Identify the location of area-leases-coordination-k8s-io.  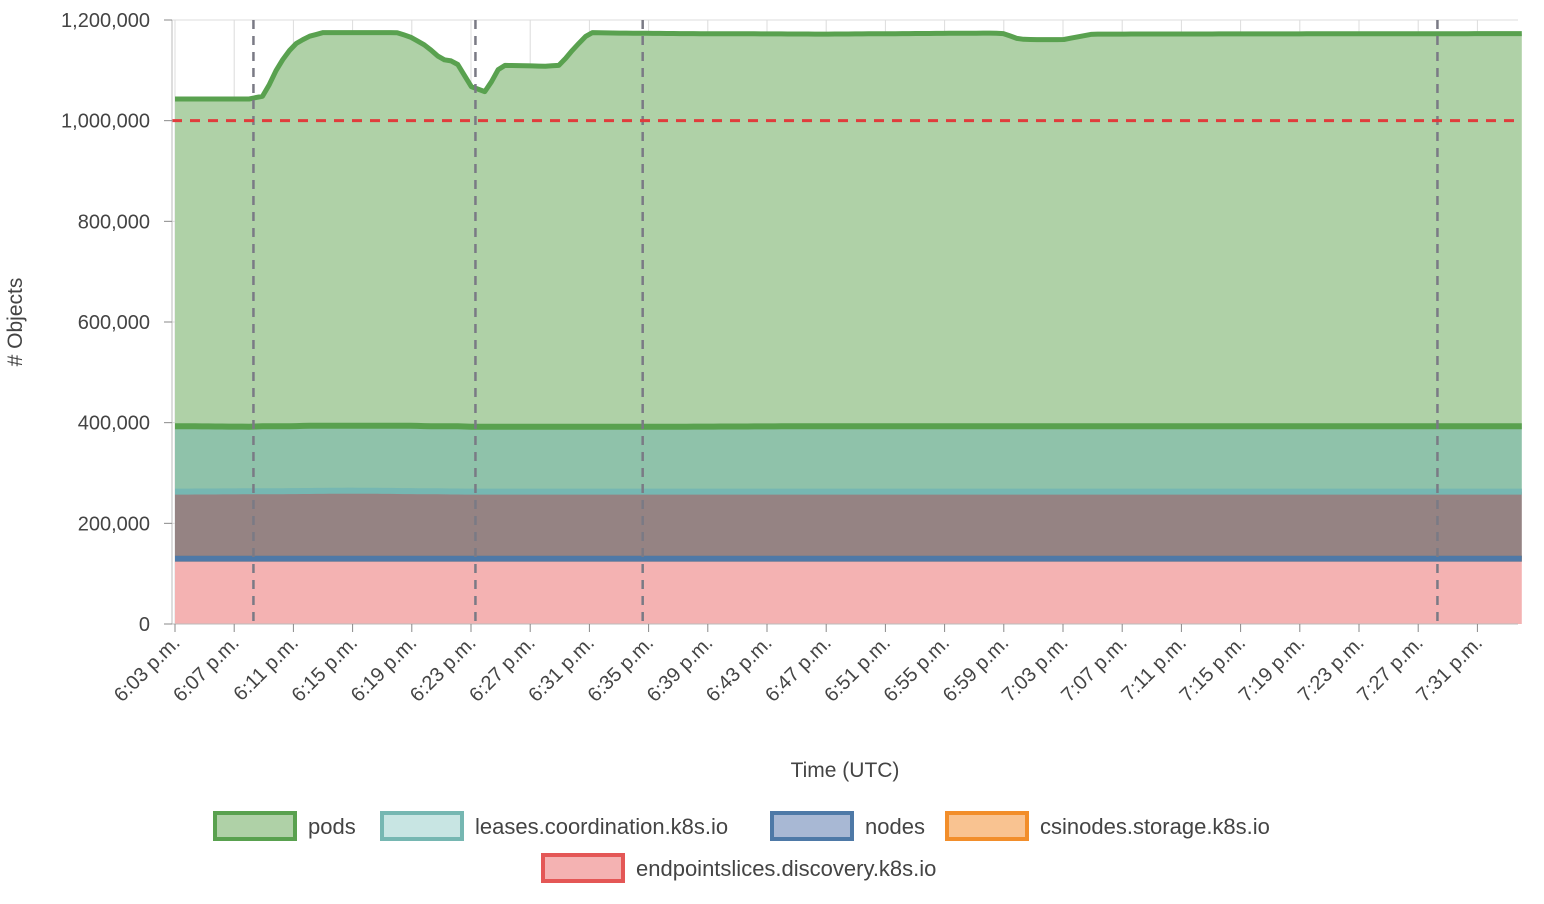
(848, 458).